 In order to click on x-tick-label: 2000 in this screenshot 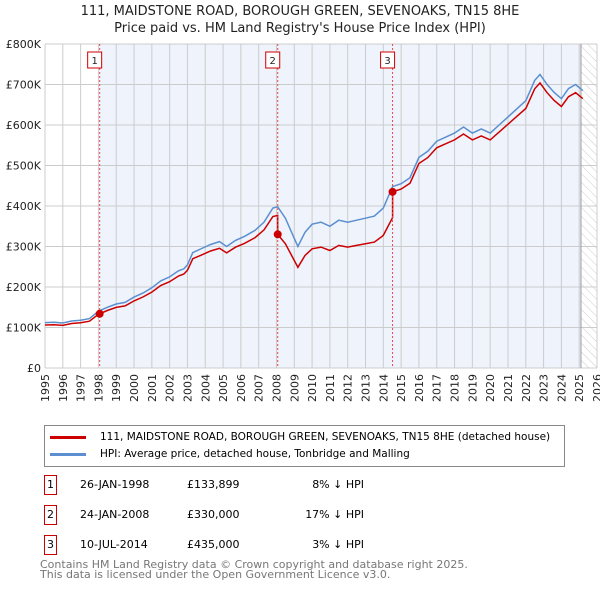, I will do `click(134, 388)`.